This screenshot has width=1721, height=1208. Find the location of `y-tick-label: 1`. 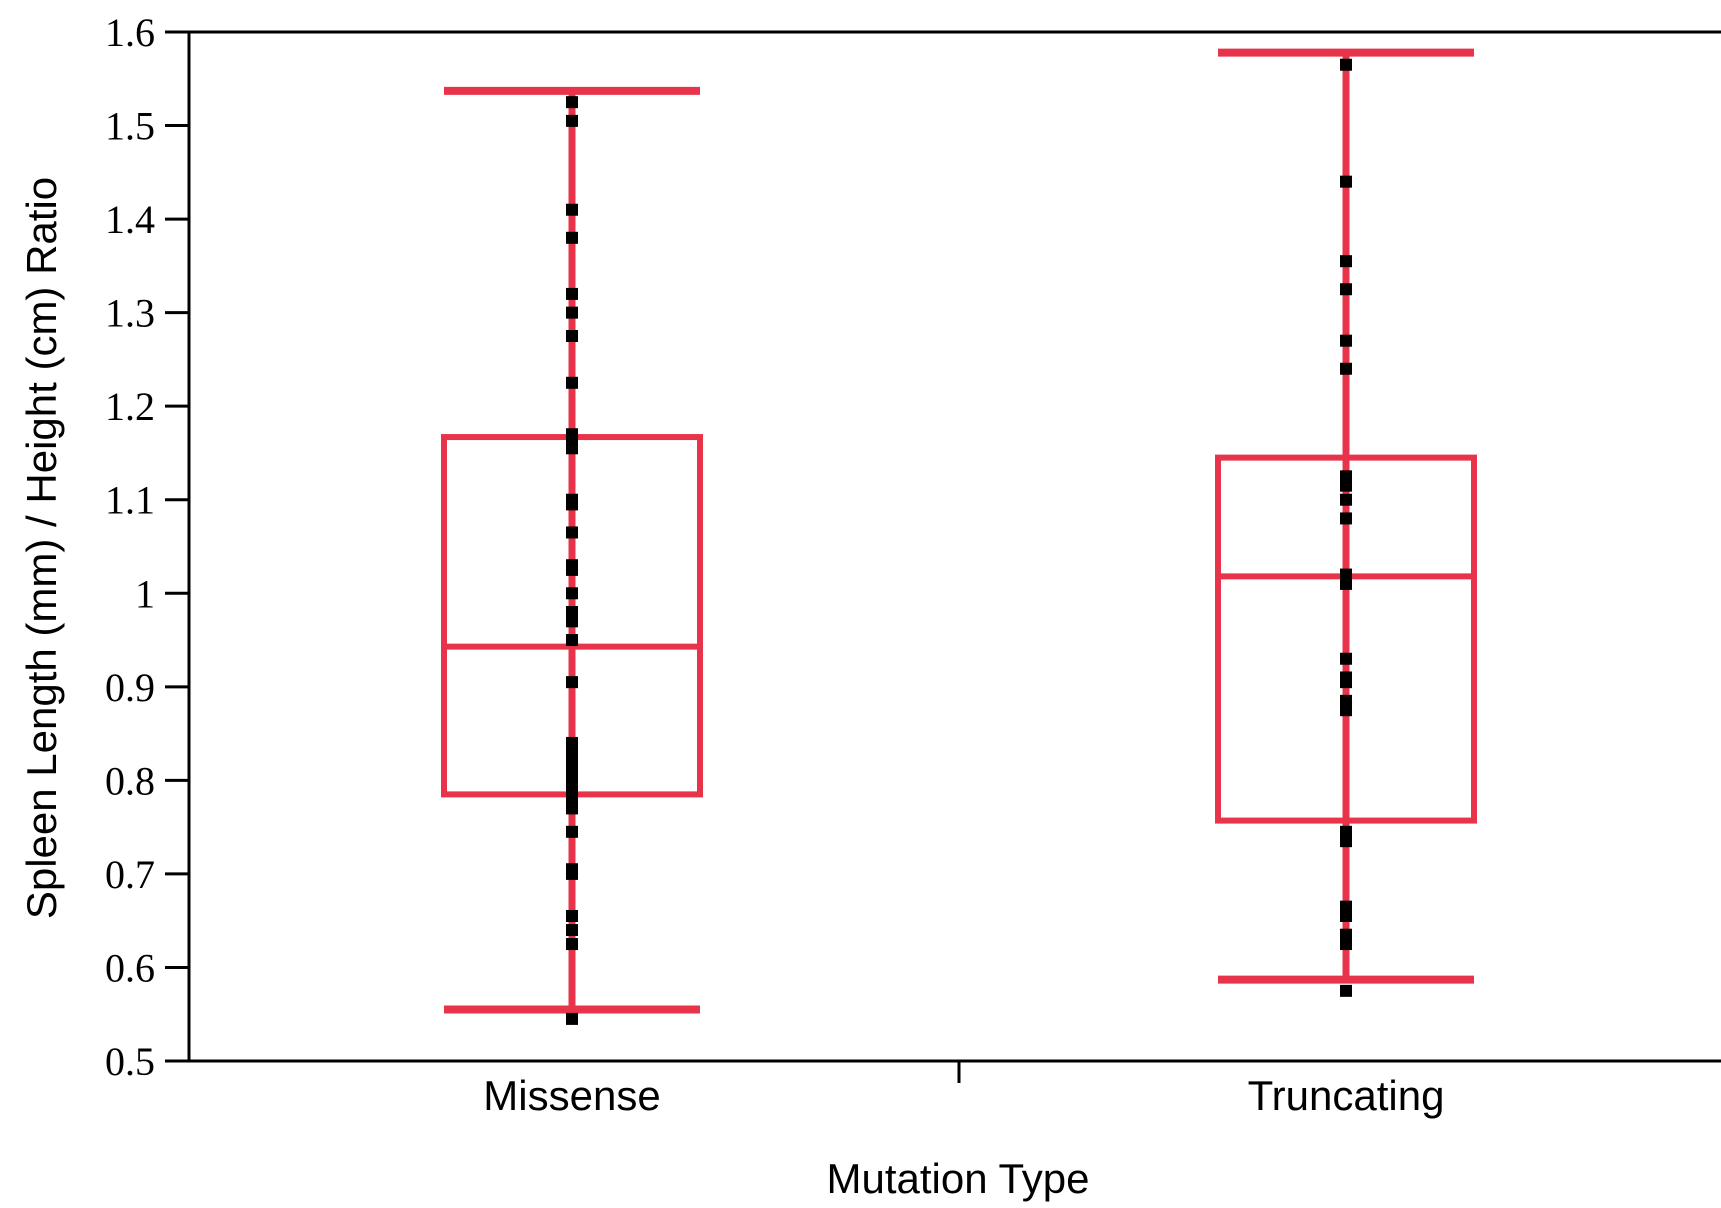

y-tick-label: 1 is located at coordinates (145, 593).